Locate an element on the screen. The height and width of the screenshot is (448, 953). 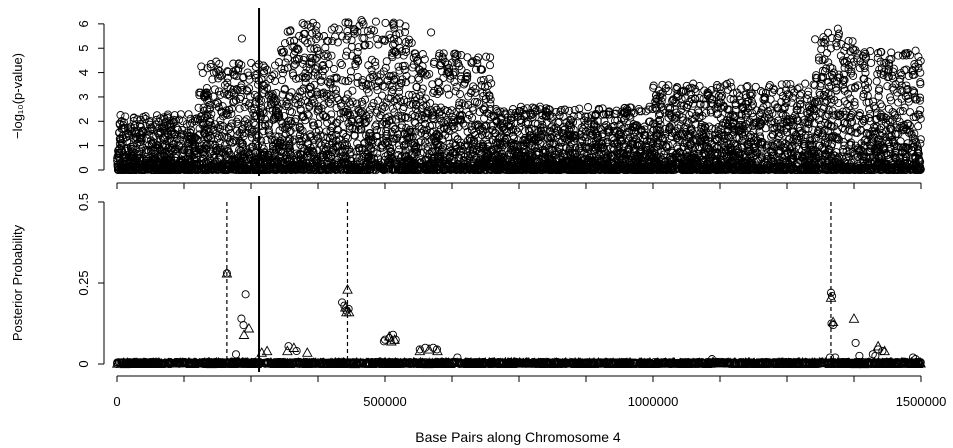
y-tick-label: 2 is located at coordinates (83, 121).